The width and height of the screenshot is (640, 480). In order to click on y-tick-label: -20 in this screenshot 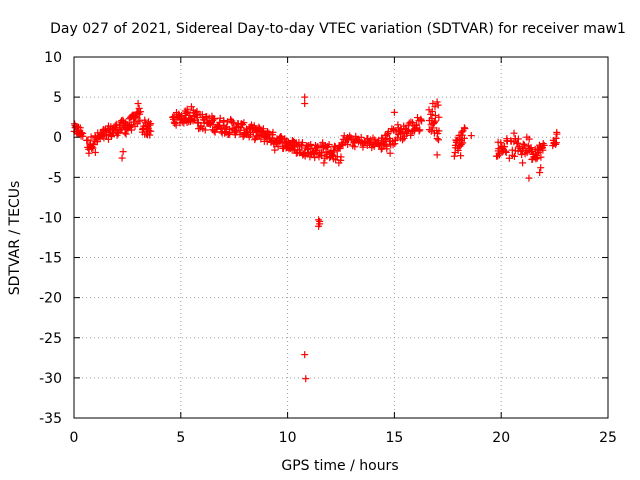, I will do `click(50, 299)`.